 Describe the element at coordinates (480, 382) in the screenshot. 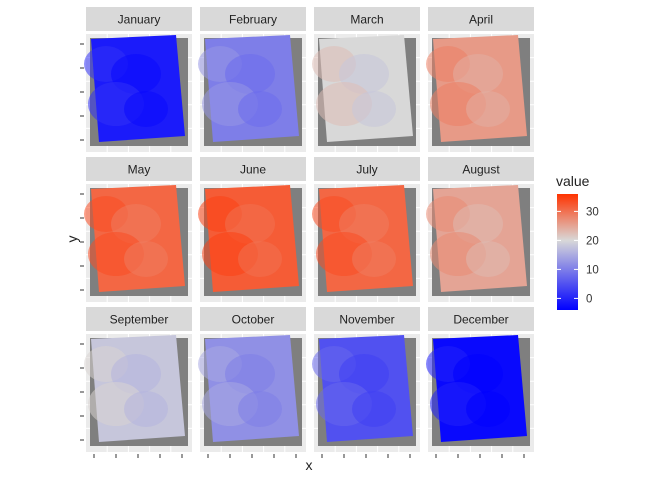

I see `facet-panel: December` at that location.